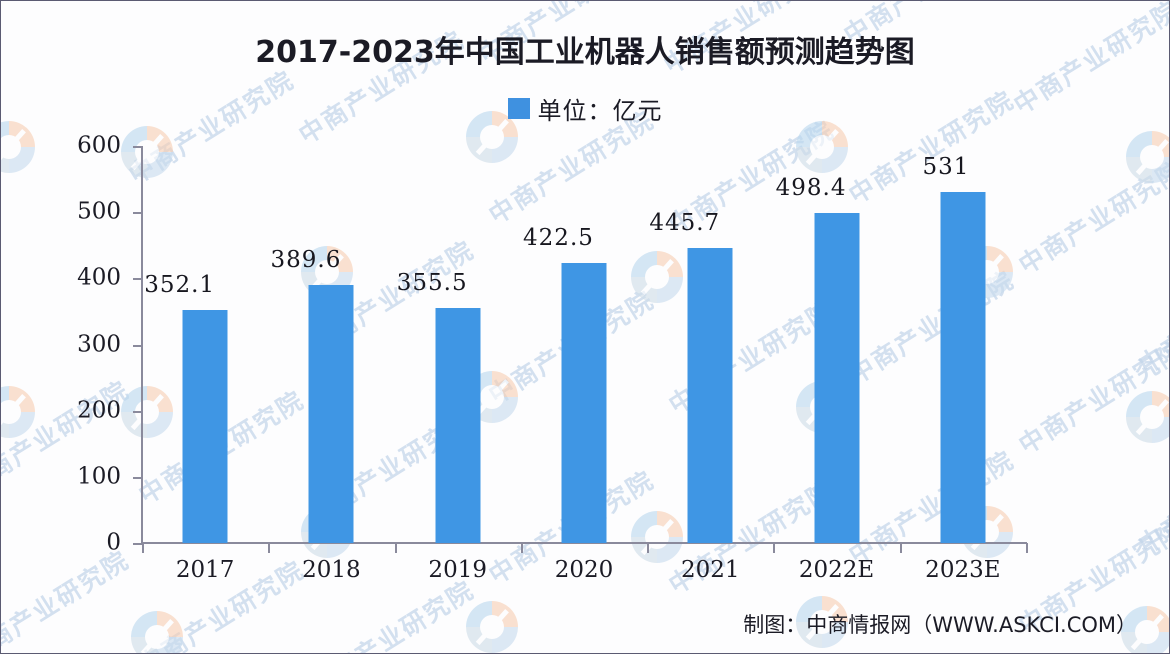 This screenshot has width=1170, height=654. Describe the element at coordinates (113, 542) in the screenshot. I see `y-axis-tick-label: 0` at that location.